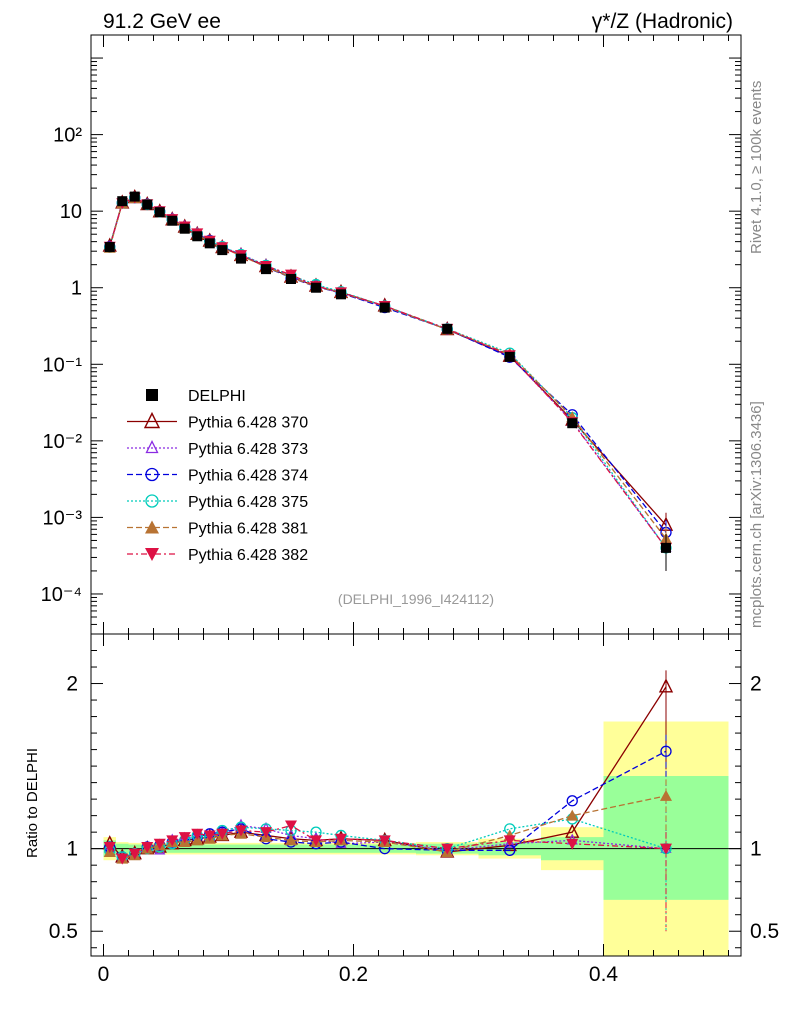  What do you see at coordinates (32, 803) in the screenshot?
I see `ratio-ylabel: Ratio to DELPHI` at bounding box center [32, 803].